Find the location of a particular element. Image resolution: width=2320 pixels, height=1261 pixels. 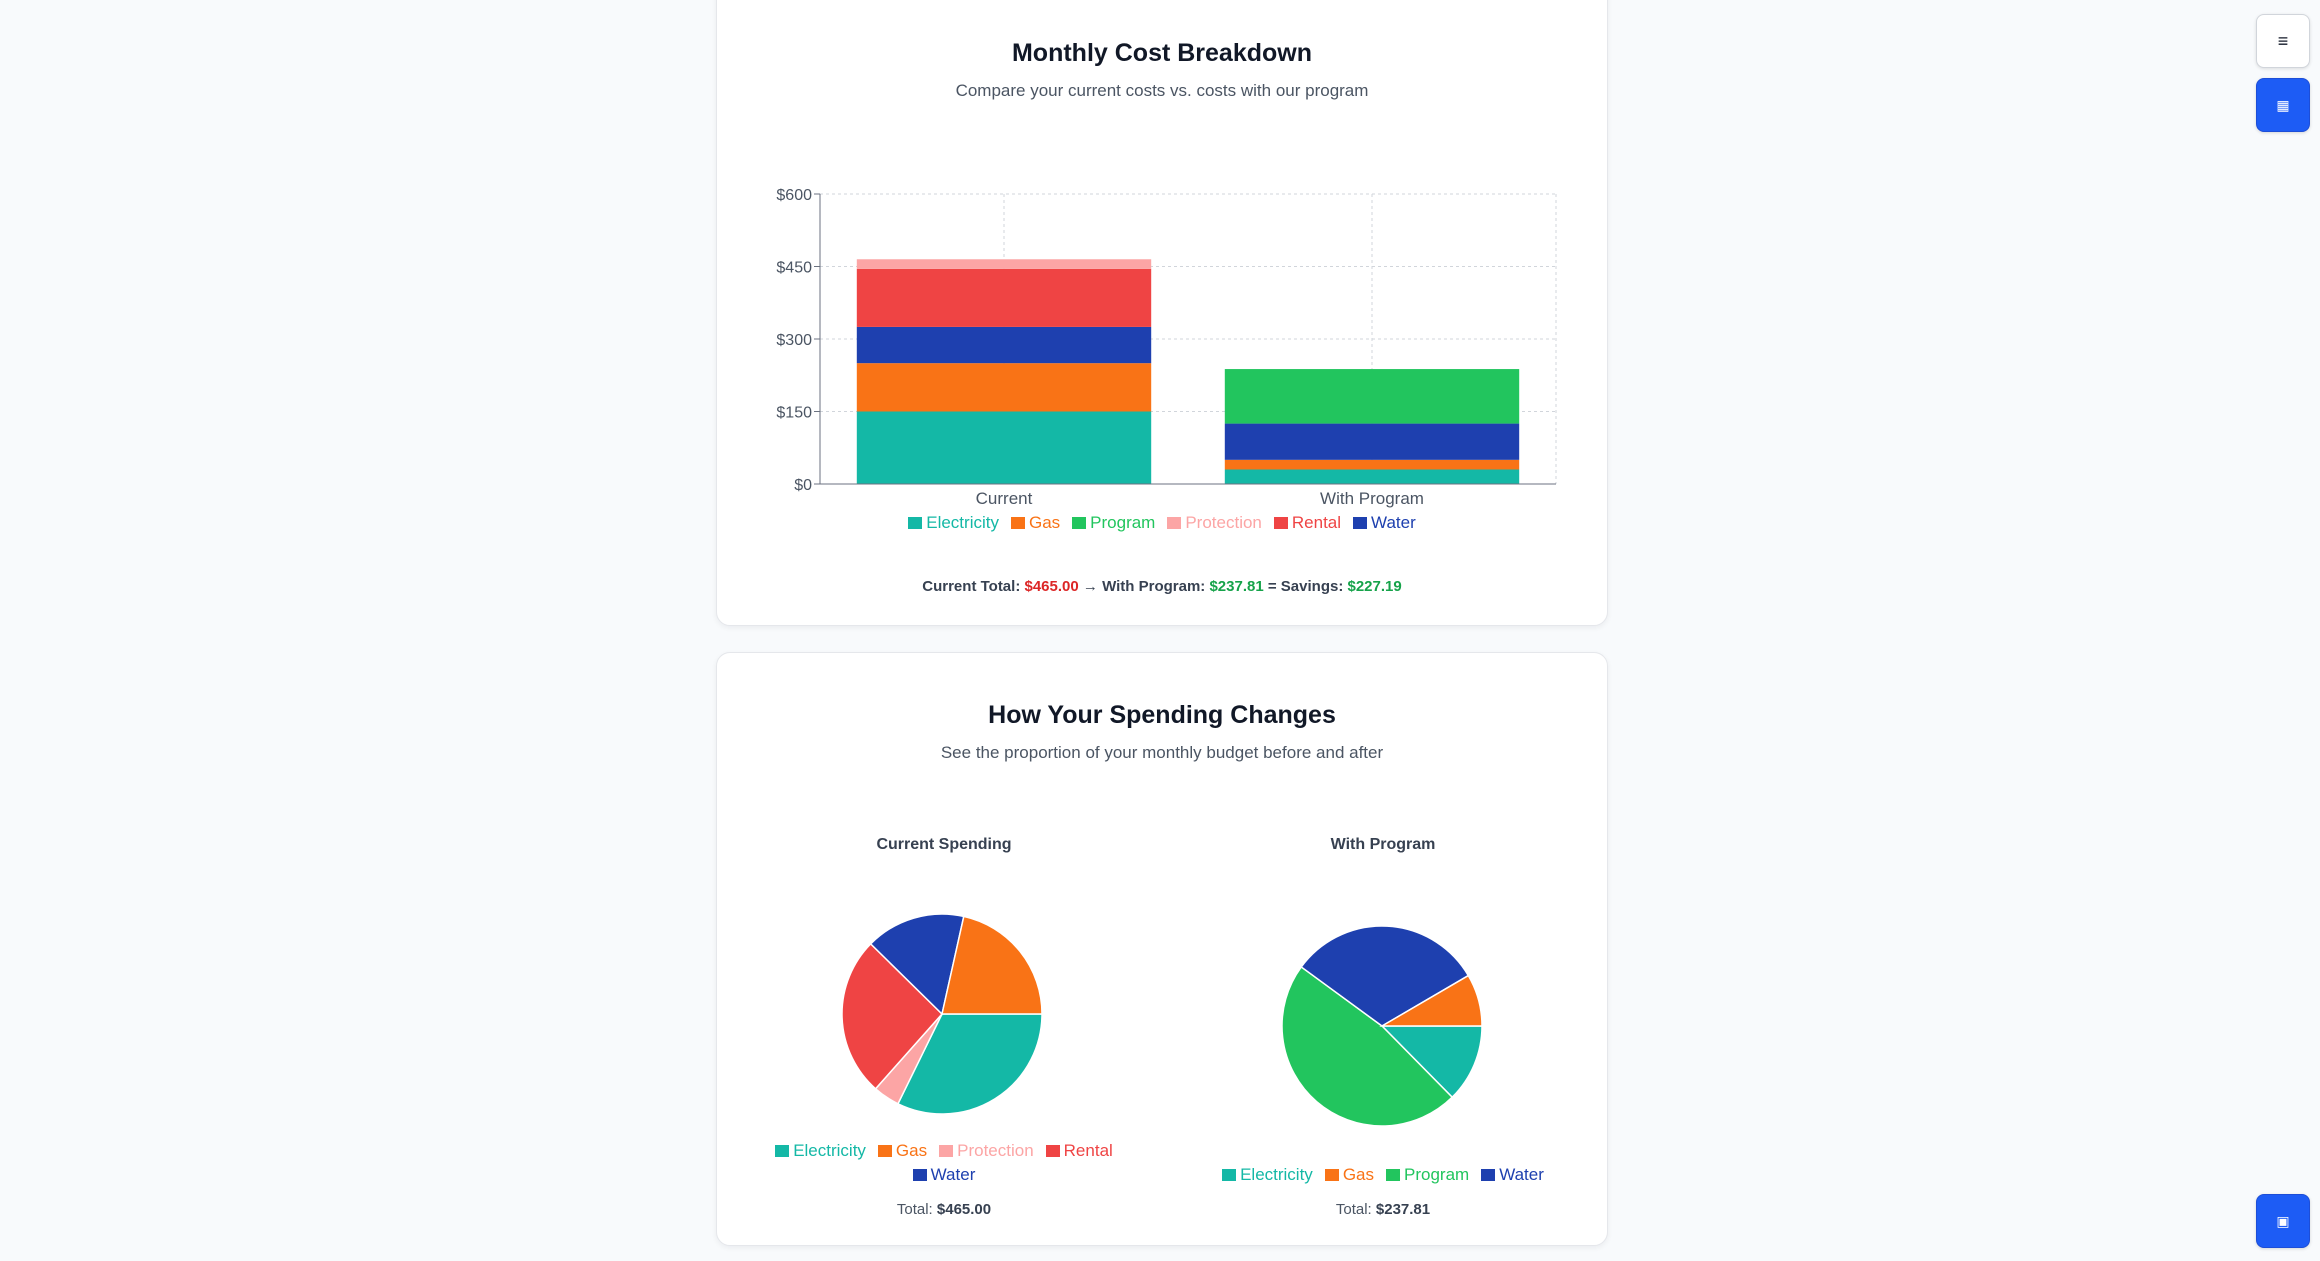

savings-label: Savings: is located at coordinates (1312, 586).